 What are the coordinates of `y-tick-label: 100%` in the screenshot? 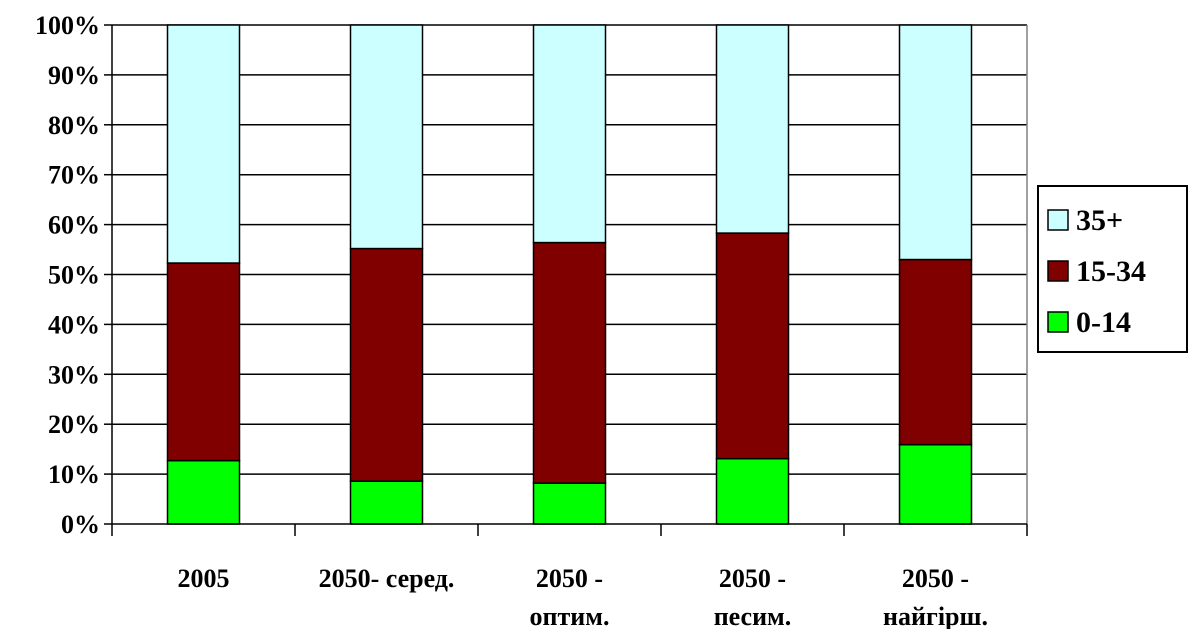 It's located at (67, 25).